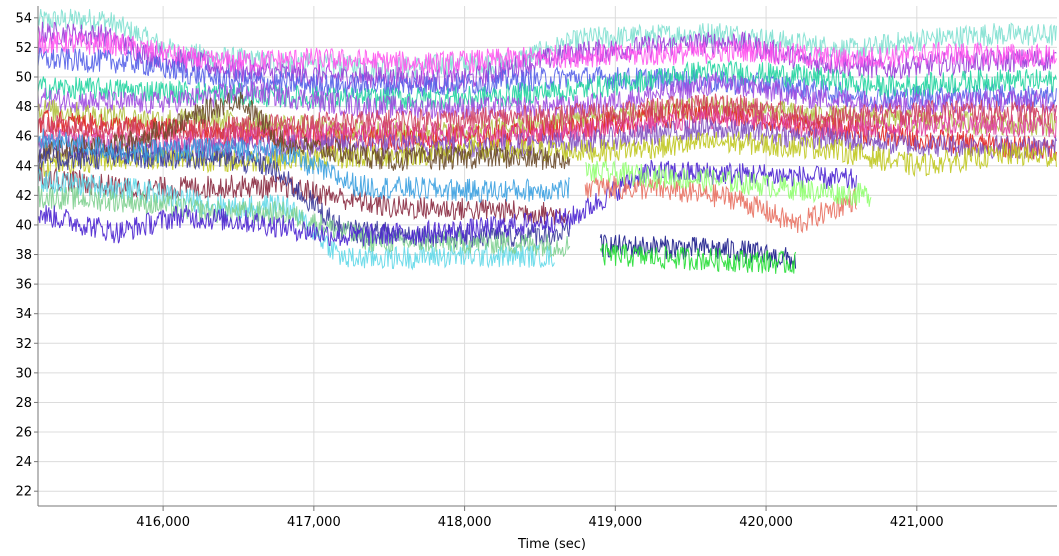  I want to click on y-tick-label: 46, so click(23, 137).